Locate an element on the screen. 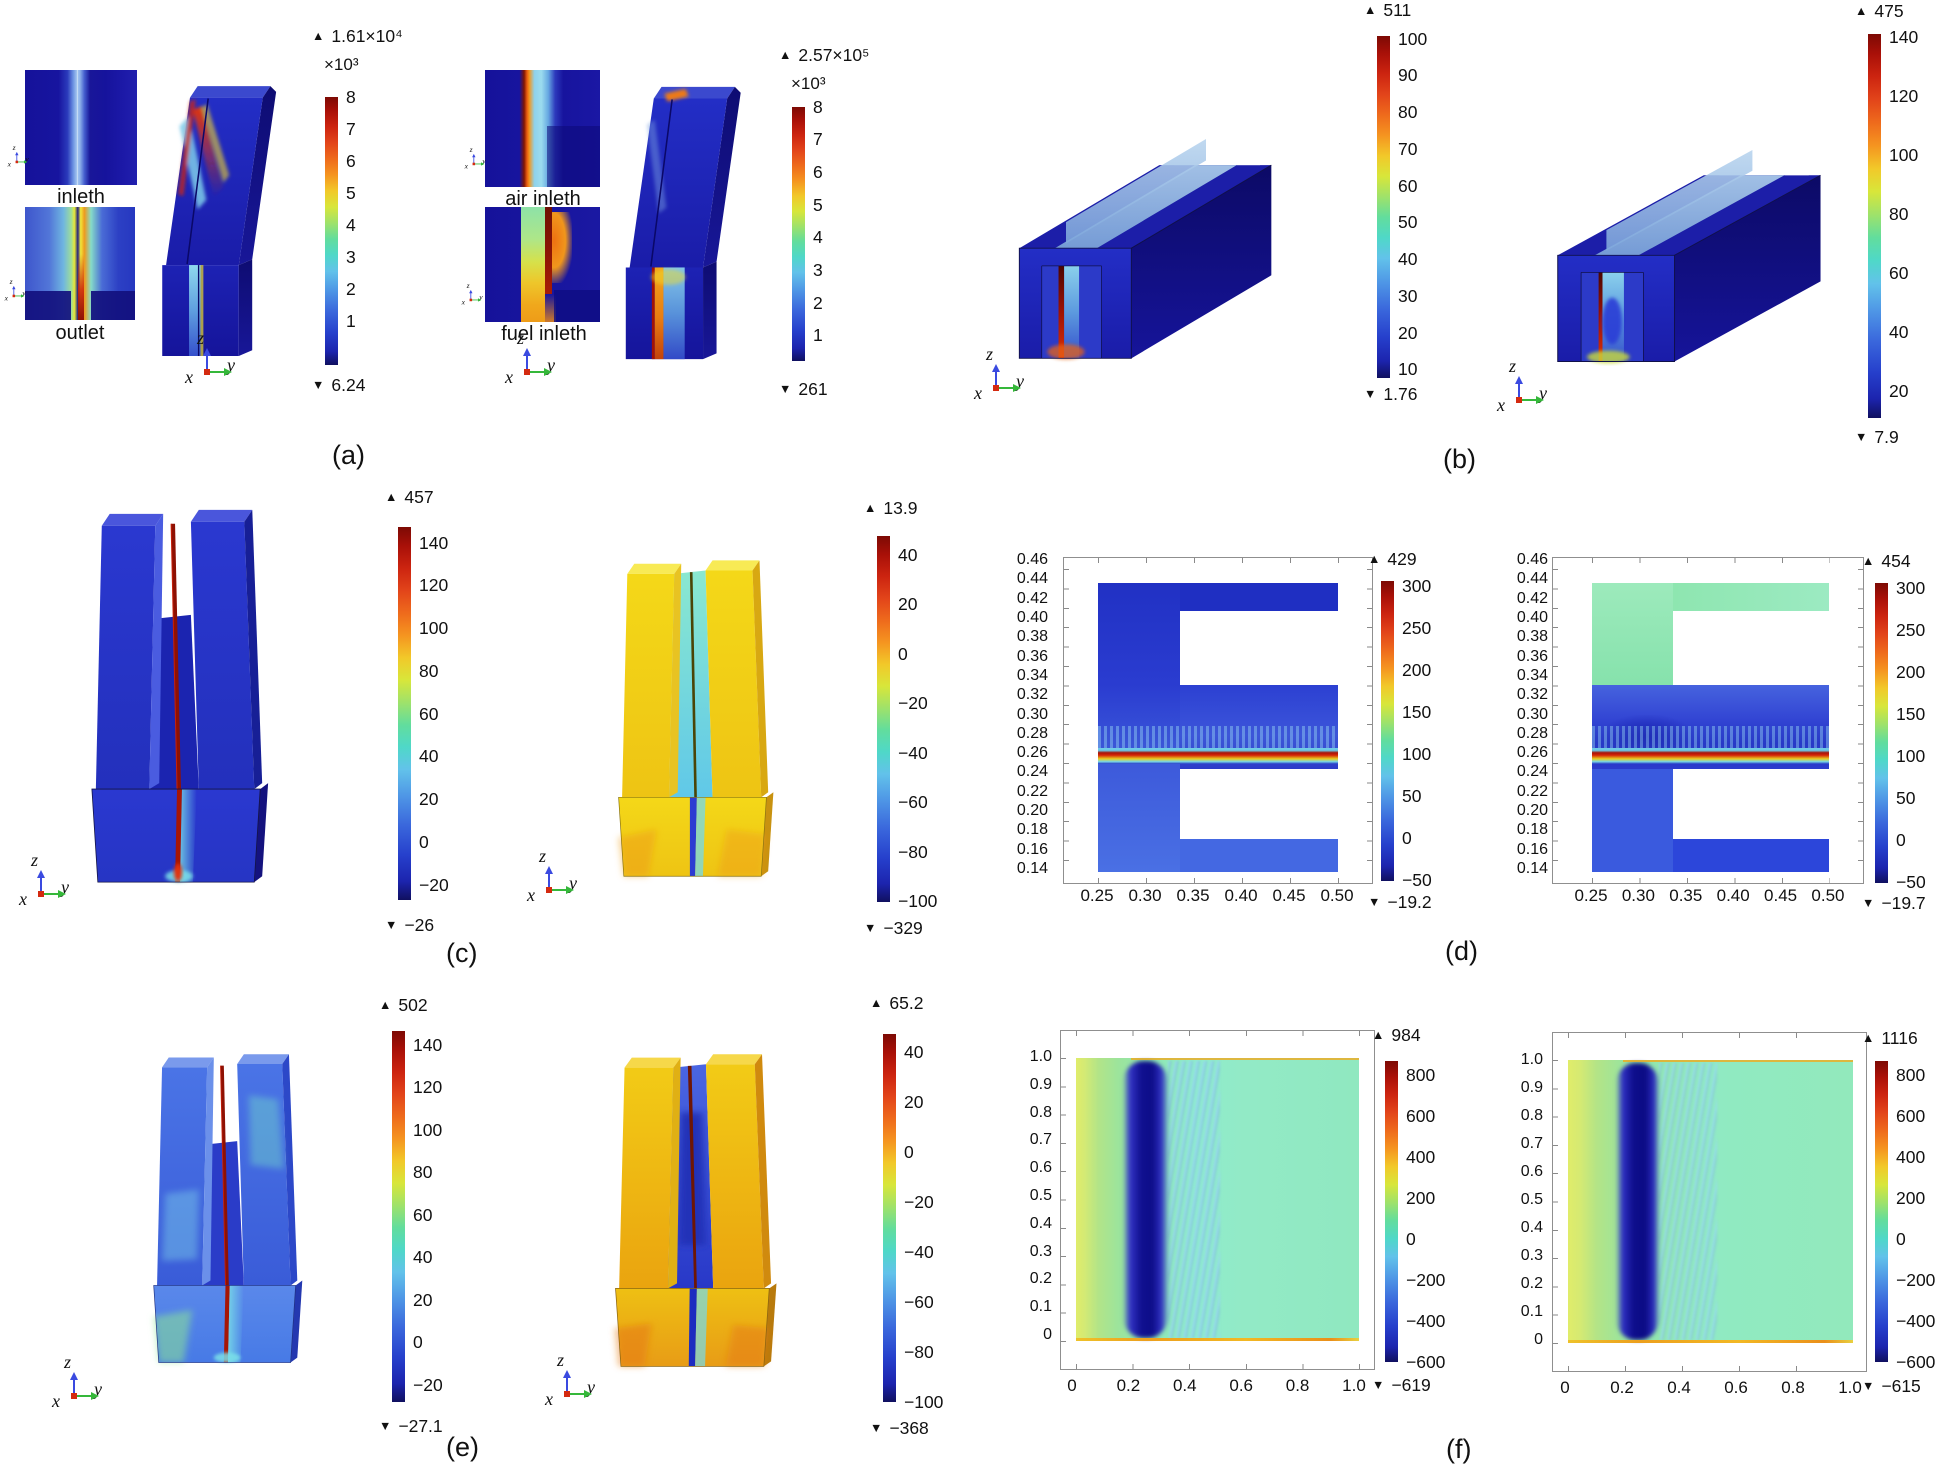 The width and height of the screenshot is (1943, 1469). y-tick-marks-right is located at coordinates (1860, 721).